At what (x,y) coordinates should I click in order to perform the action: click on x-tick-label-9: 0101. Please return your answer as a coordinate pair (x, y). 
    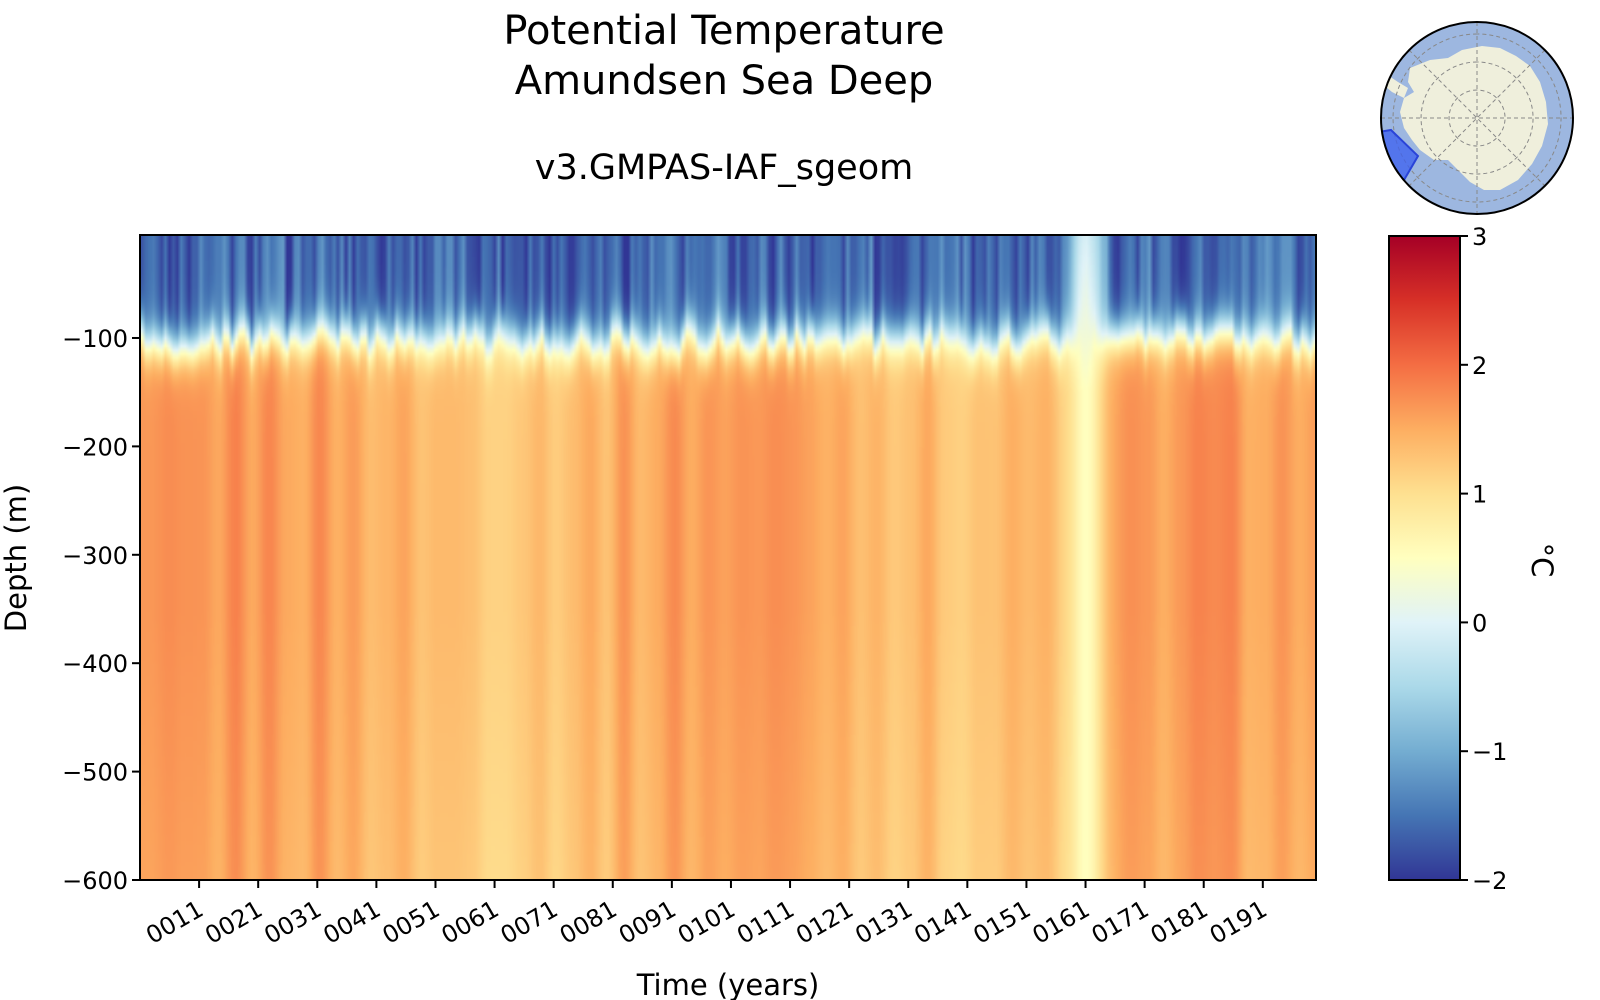
    Looking at the image, I should click on (706, 922).